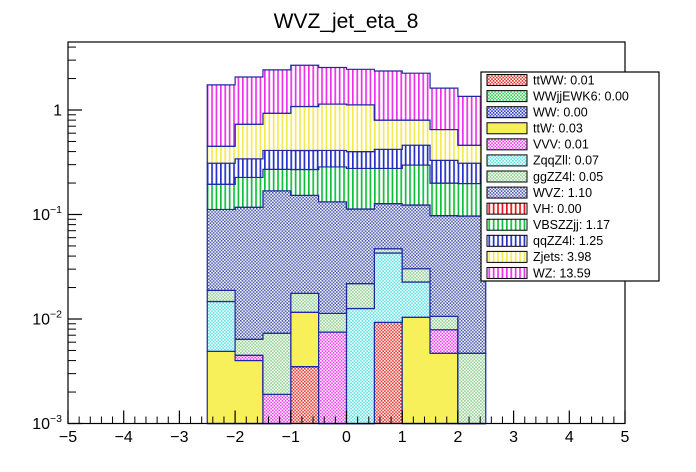  Describe the element at coordinates (507, 256) in the screenshot. I see `legend-swatch-Zjets` at that location.